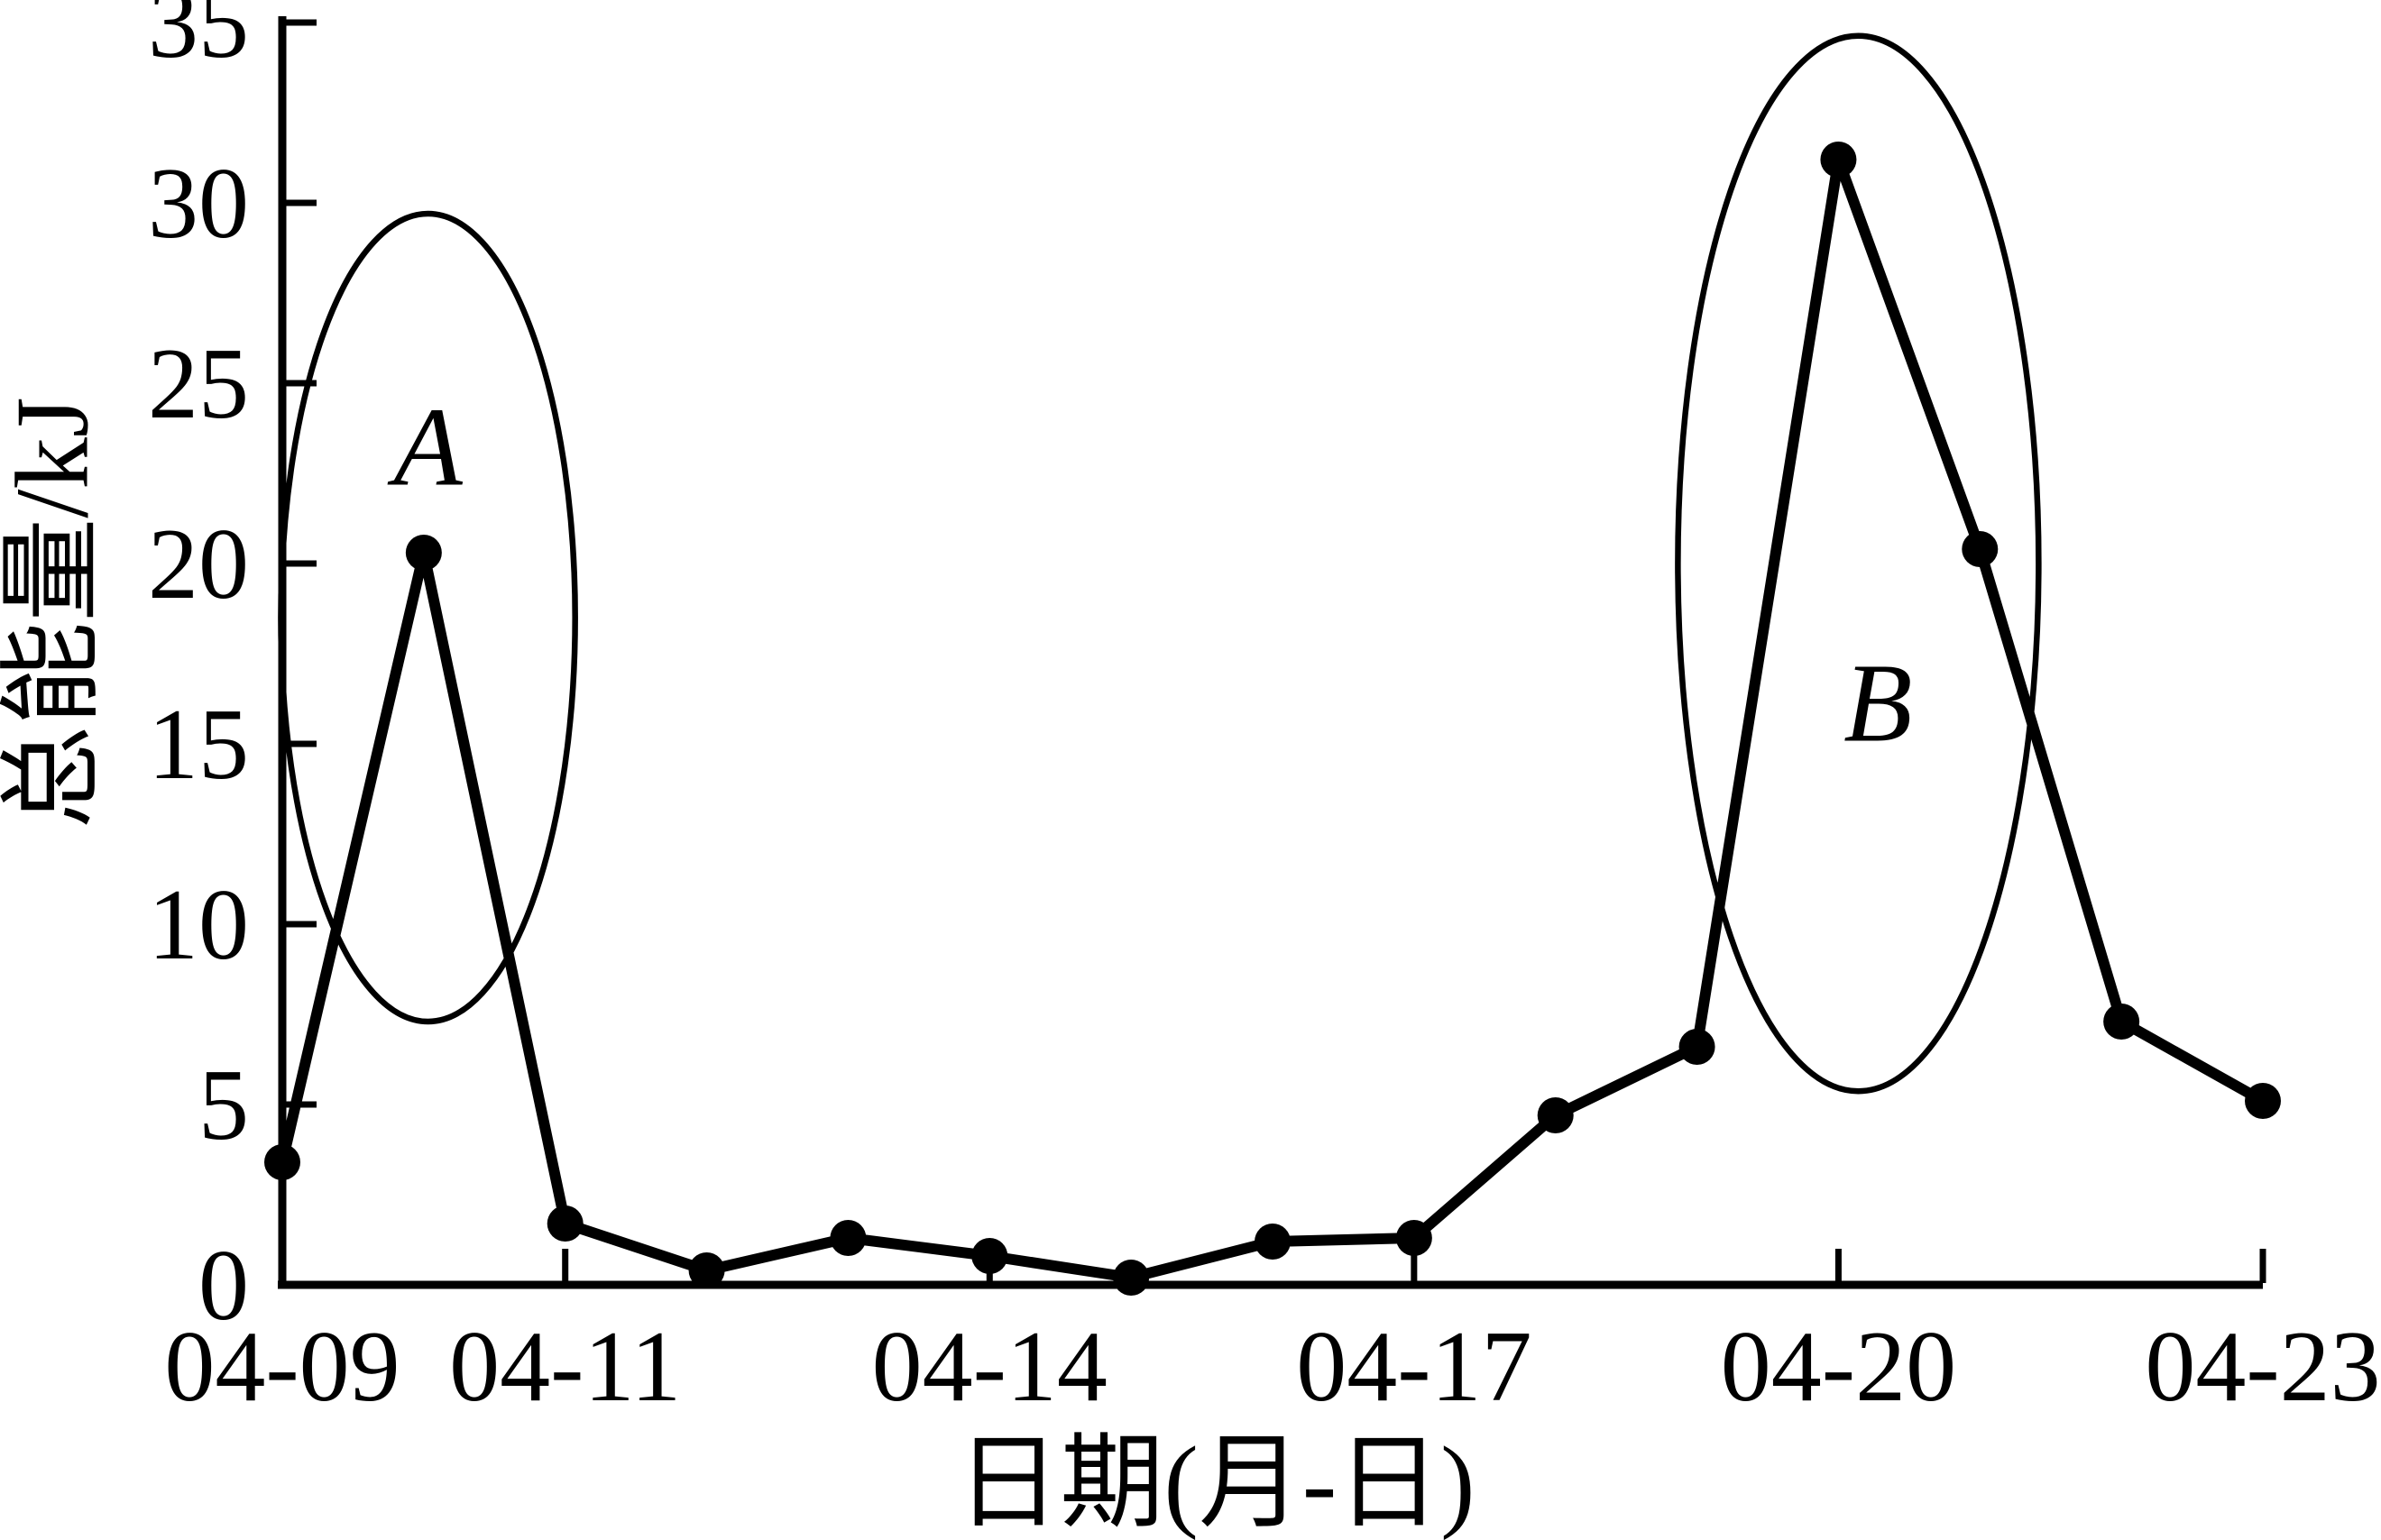 The height and width of the screenshot is (1540, 2381). Describe the element at coordinates (2262, 1367) in the screenshot. I see `x-tick-label: 04-23` at that location.